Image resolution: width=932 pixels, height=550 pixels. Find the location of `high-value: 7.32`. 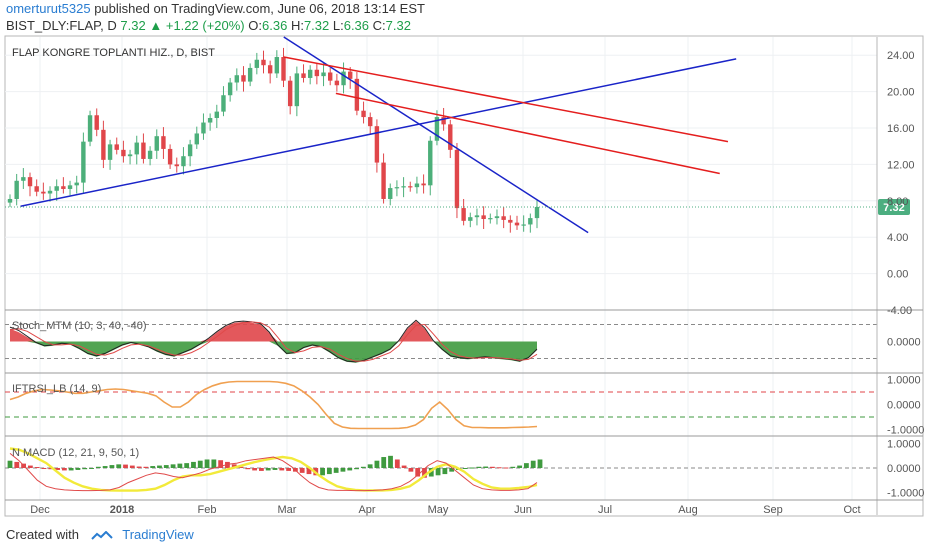

high-value: 7.32 is located at coordinates (316, 25).